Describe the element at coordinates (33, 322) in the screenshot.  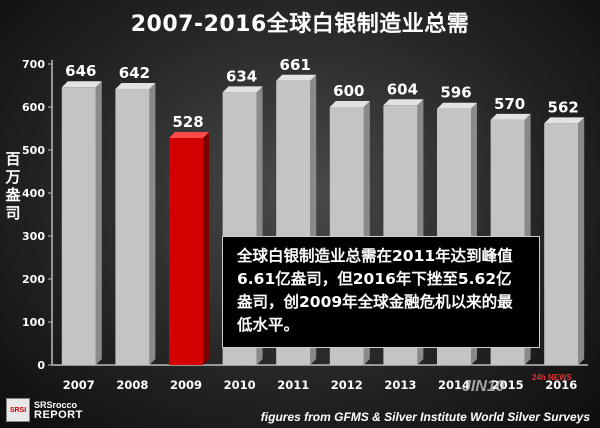
I see `y-tick-label: 100` at that location.